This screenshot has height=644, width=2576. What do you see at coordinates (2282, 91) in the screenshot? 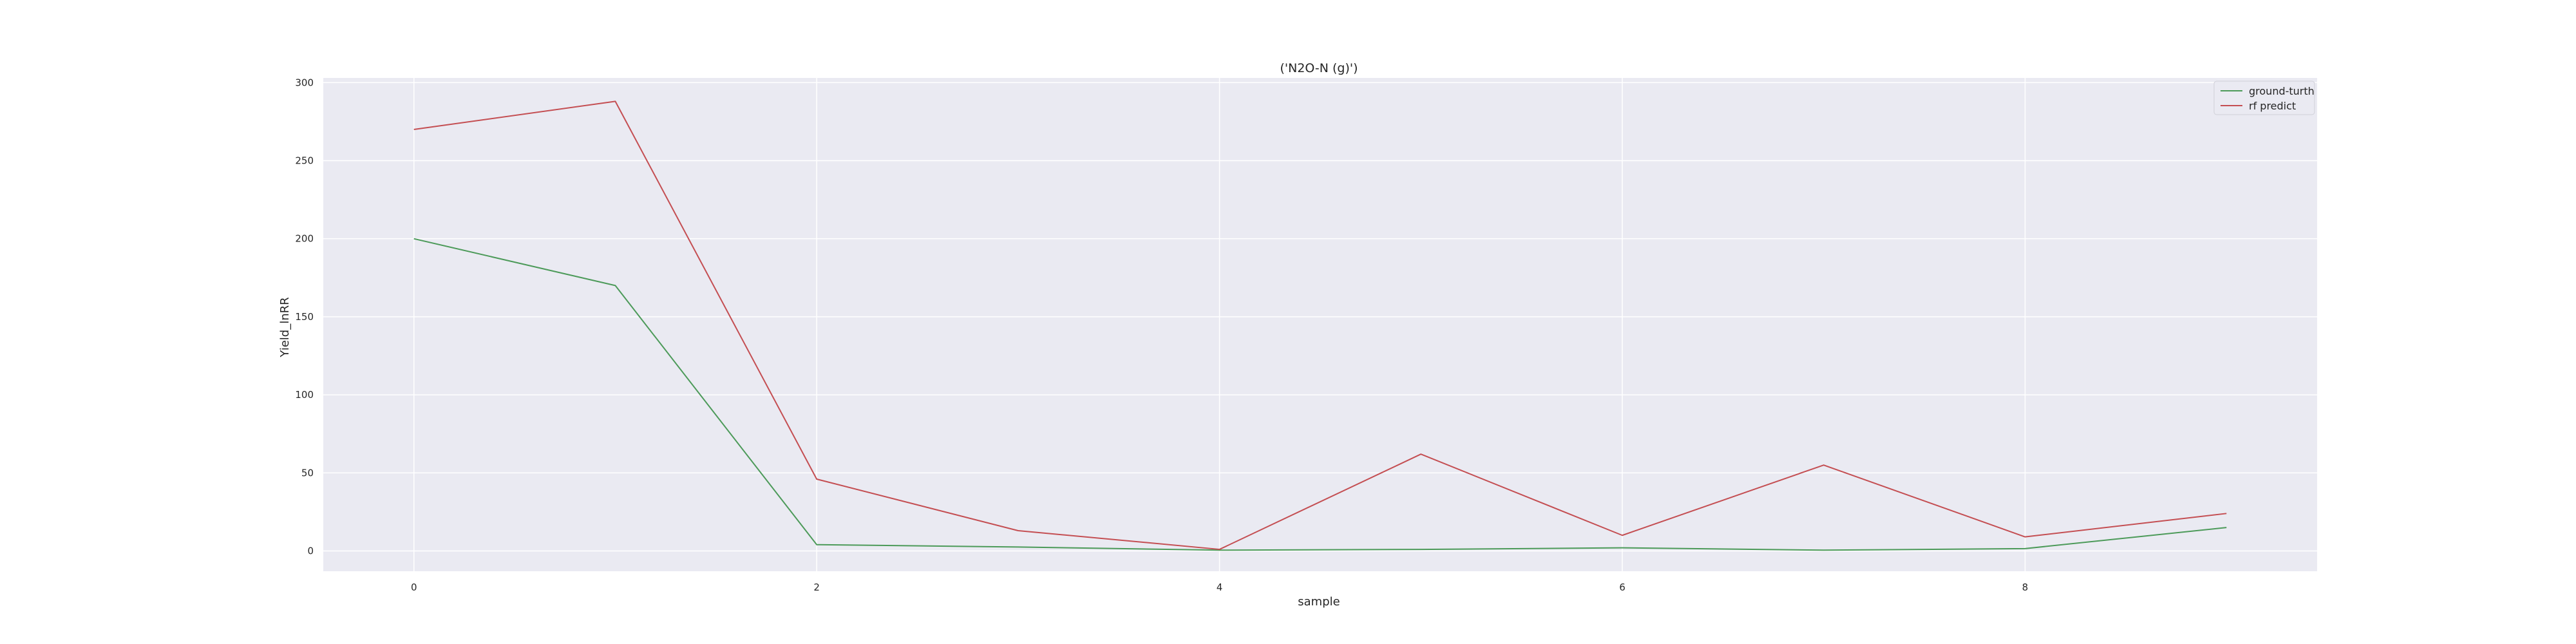
I see `legend-label-ground-turth: ground-turth` at bounding box center [2282, 91].